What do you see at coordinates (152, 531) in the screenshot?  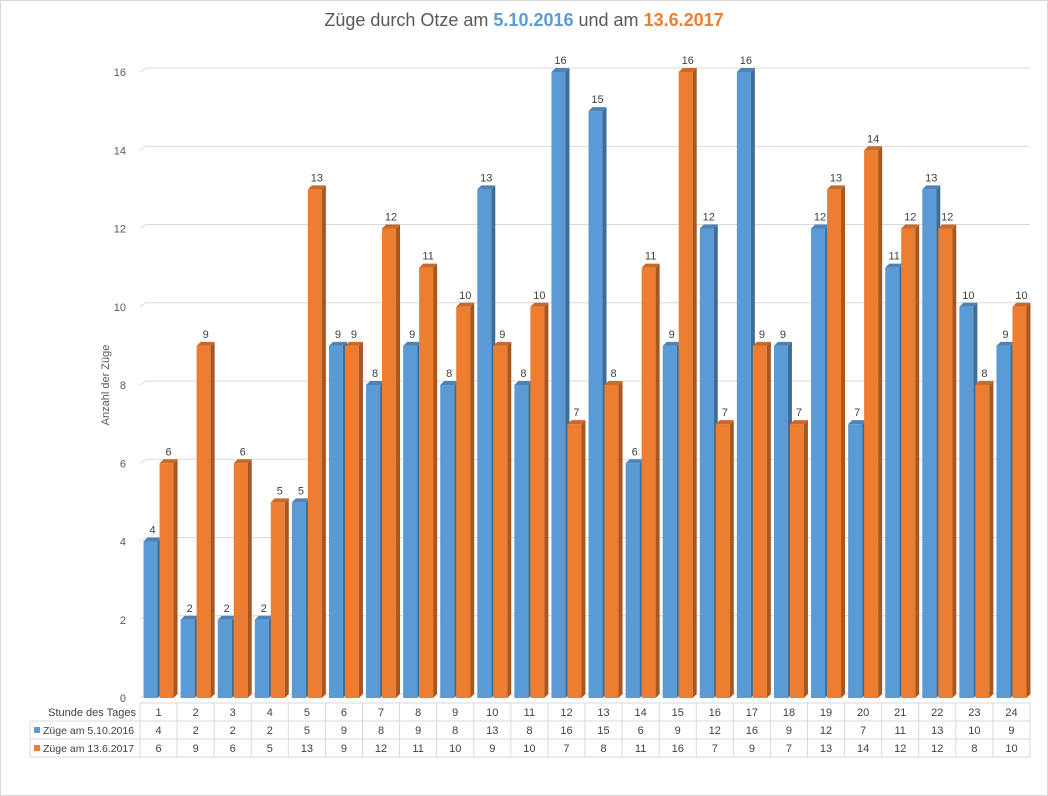 I see `data-label: 4` at bounding box center [152, 531].